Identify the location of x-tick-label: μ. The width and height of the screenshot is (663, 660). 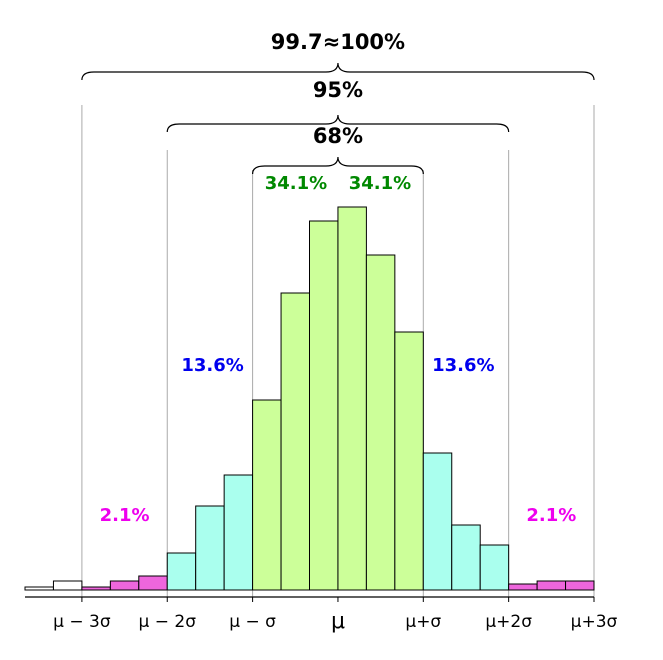
(338, 621).